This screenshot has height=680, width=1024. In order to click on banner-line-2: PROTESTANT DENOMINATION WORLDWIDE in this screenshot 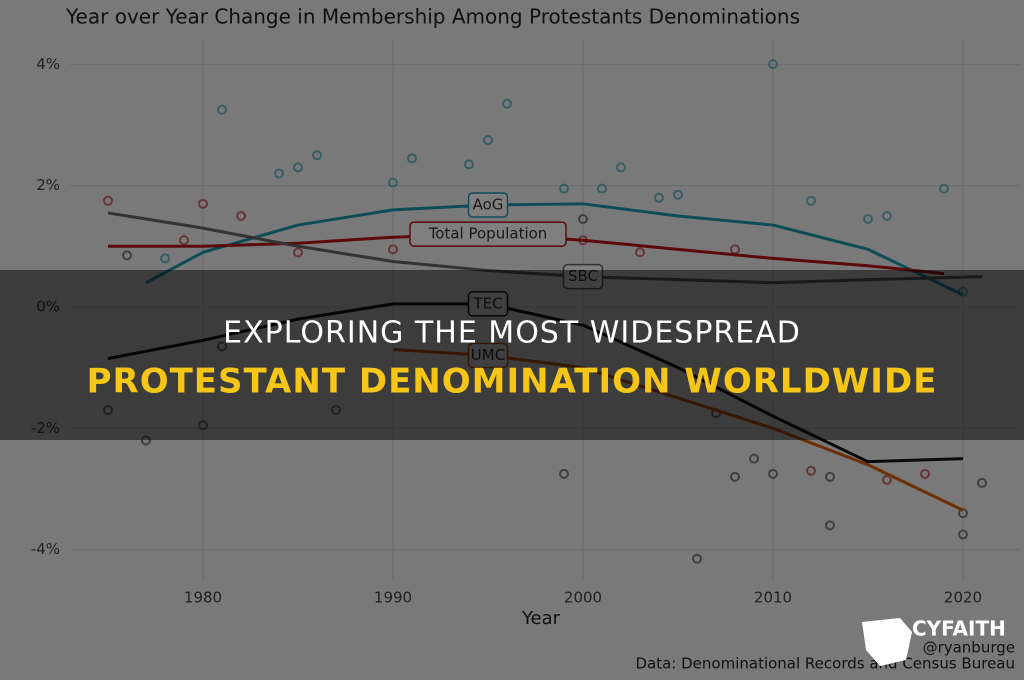, I will do `click(512, 382)`.